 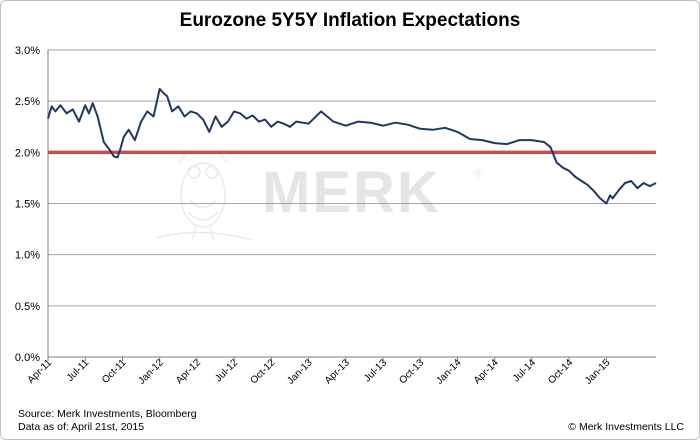 What do you see at coordinates (524, 370) in the screenshot?
I see `x-tick-label: Jul-14` at bounding box center [524, 370].